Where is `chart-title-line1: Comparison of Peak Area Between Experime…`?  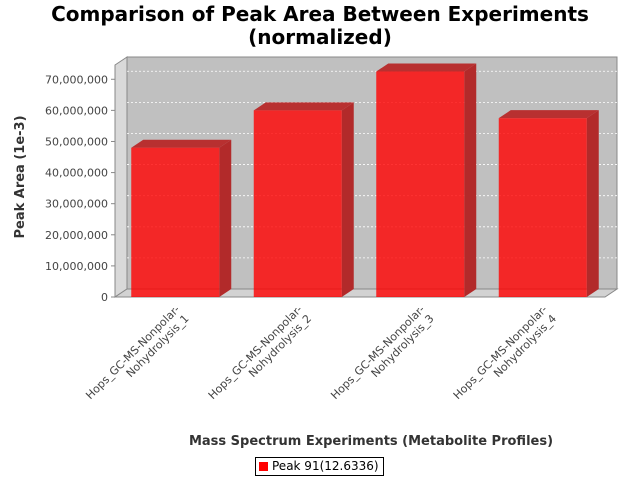 chart-title-line1: Comparison of Peak Area Between Experime… is located at coordinates (320, 14).